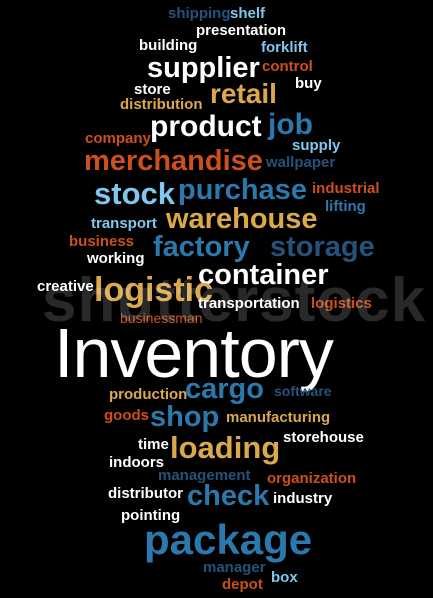 The height and width of the screenshot is (598, 433). Describe the element at coordinates (248, 13) in the screenshot. I see `word-shelf: shelf` at that location.